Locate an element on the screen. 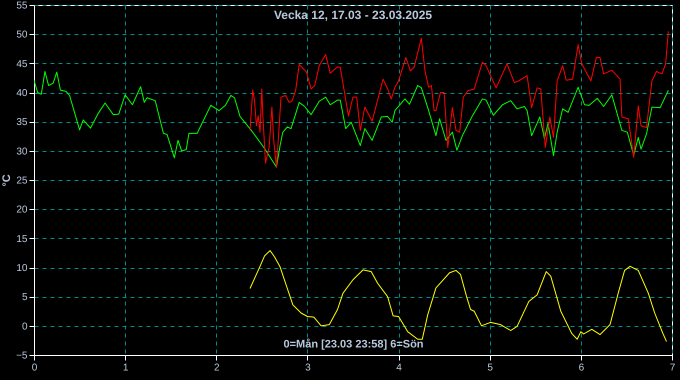 This screenshot has width=680, height=380. x-tick-label: 6 is located at coordinates (581, 368).